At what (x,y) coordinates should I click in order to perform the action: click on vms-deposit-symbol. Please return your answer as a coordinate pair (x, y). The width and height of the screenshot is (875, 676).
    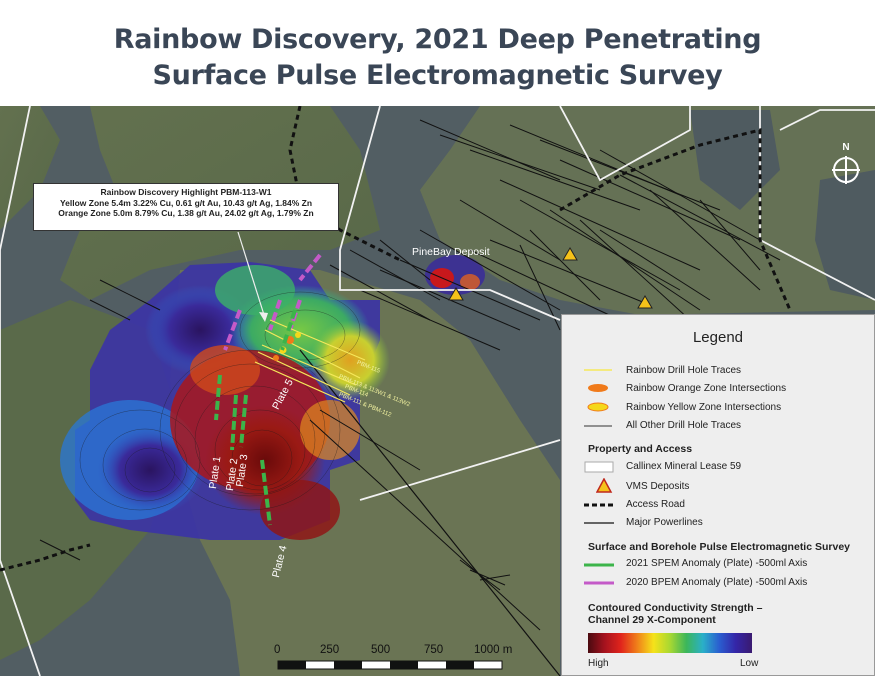
    Looking at the image, I should click on (604, 485).